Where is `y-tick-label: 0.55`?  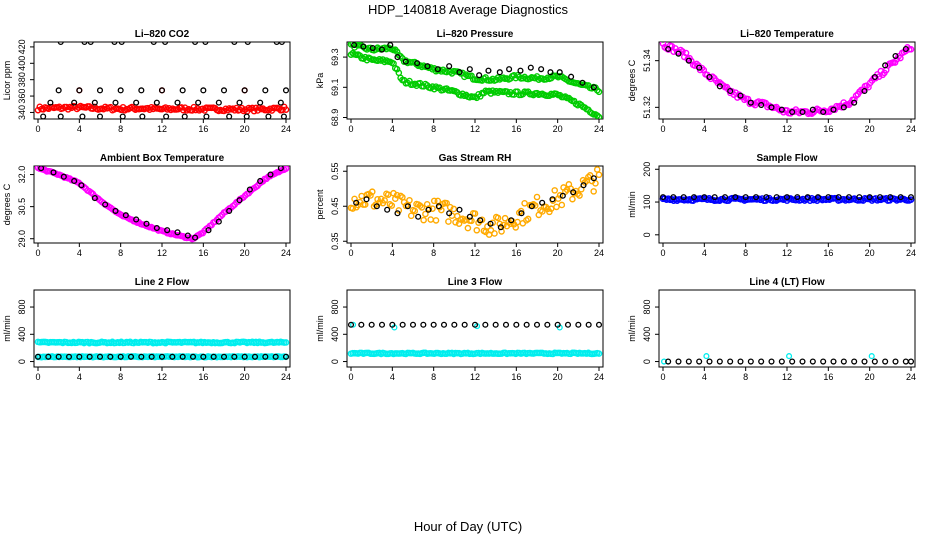 y-tick-label: 0.55 is located at coordinates (335, 171).